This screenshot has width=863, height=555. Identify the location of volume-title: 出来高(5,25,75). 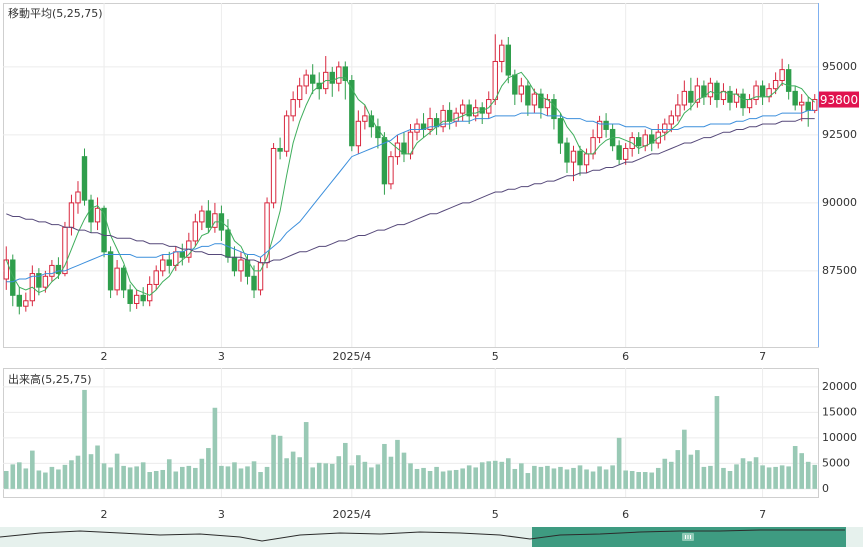
(50, 379).